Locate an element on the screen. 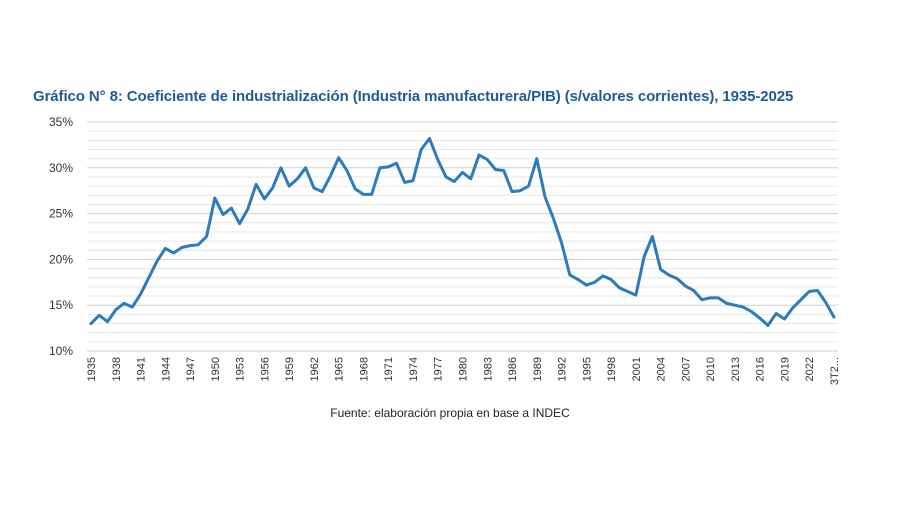 The height and width of the screenshot is (505, 900). x-tick-label: 1959 is located at coordinates (290, 369).